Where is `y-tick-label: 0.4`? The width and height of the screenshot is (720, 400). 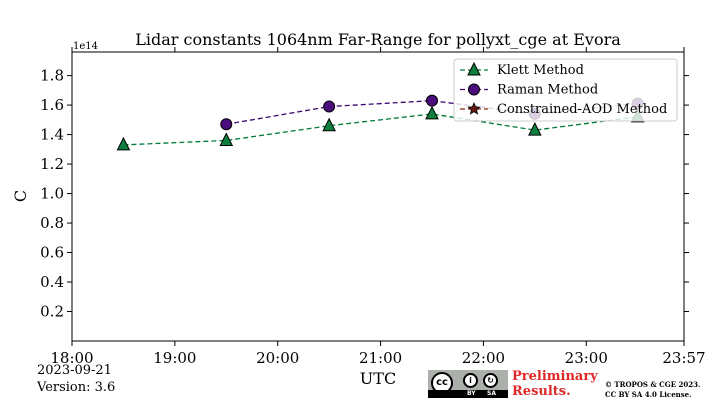 y-tick-label: 0.4 is located at coordinates (52, 282).